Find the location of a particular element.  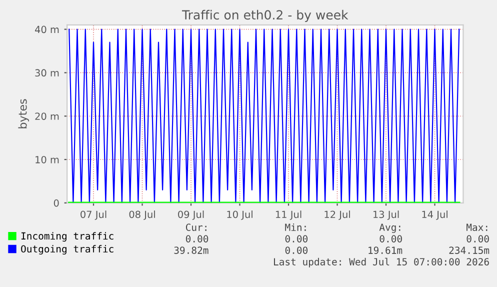

x-tick-label: 10 Jul is located at coordinates (239, 215).